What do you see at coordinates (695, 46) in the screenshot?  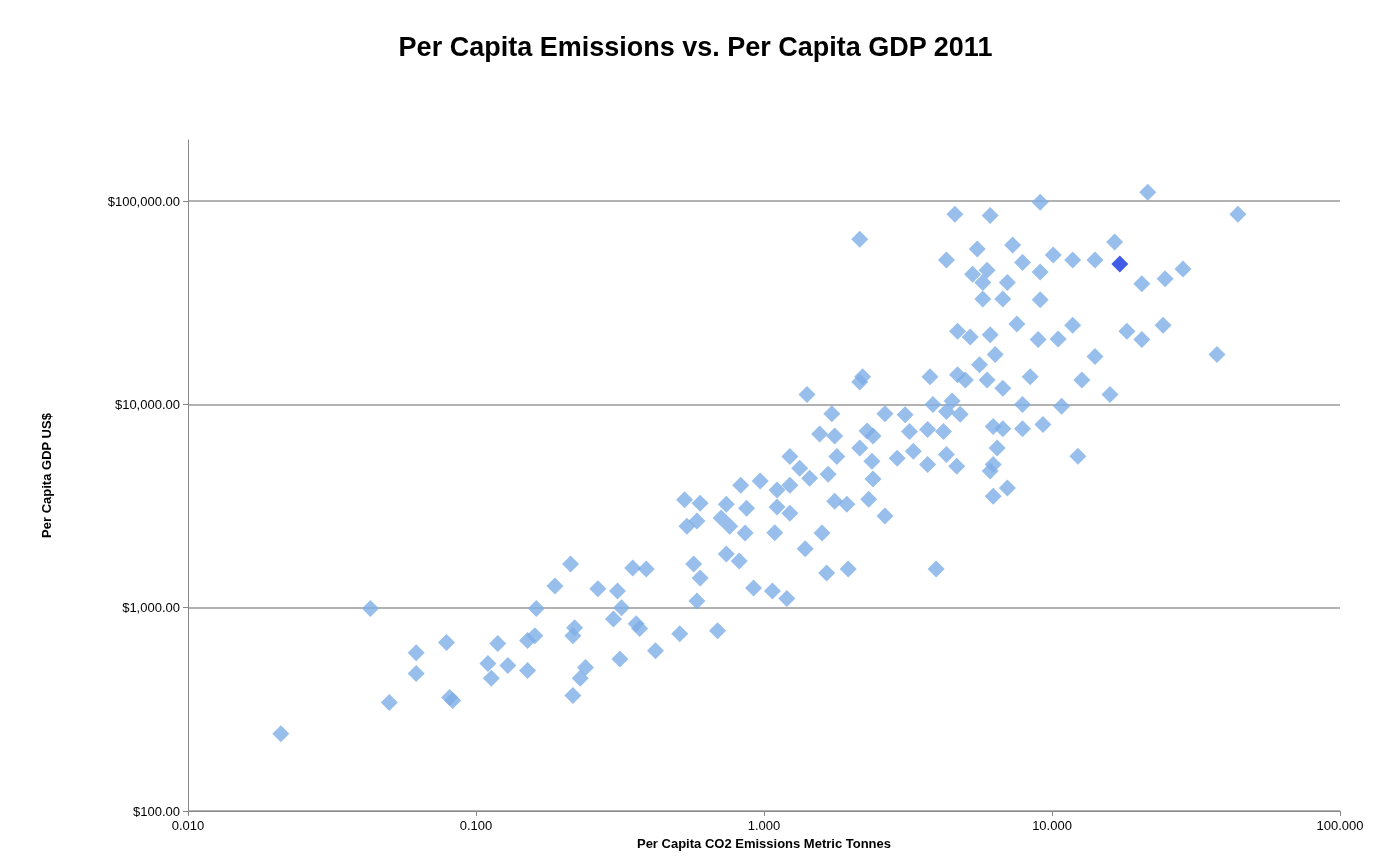 I see `chart-title: Per Capita Emissions vs. Per Capita GDP 2011` at bounding box center [695, 46].